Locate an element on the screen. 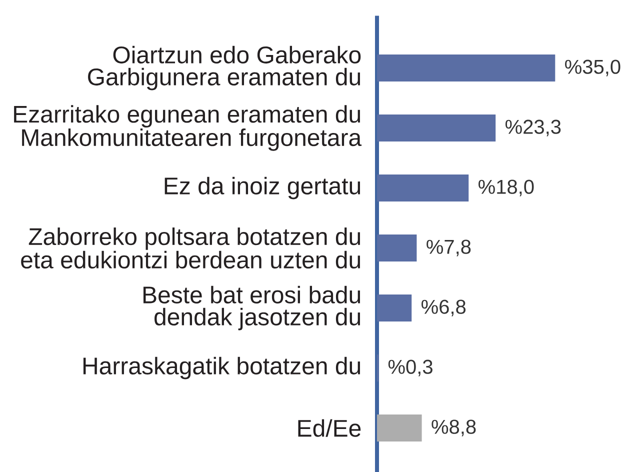 The height and width of the screenshot is (472, 622). data-label: %18,0 is located at coordinates (506, 188).